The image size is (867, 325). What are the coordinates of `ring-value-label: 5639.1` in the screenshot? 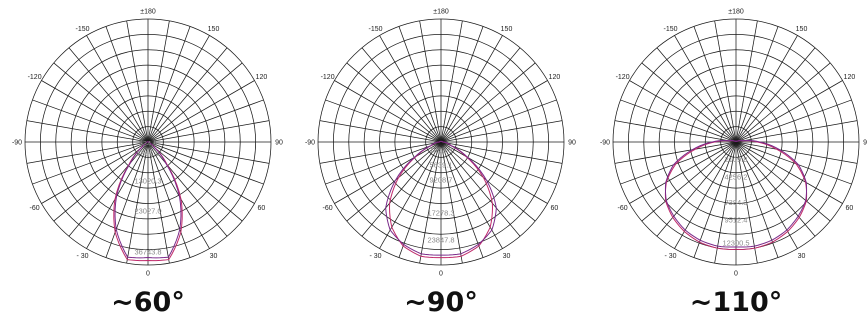 It's located at (441, 165).